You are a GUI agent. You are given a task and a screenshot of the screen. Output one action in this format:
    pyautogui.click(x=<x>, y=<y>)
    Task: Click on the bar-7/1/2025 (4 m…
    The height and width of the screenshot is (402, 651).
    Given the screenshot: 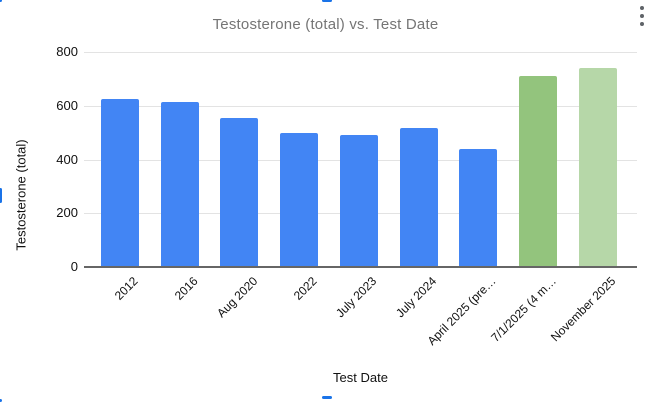 What is the action you would take?
    pyautogui.click(x=537, y=171)
    